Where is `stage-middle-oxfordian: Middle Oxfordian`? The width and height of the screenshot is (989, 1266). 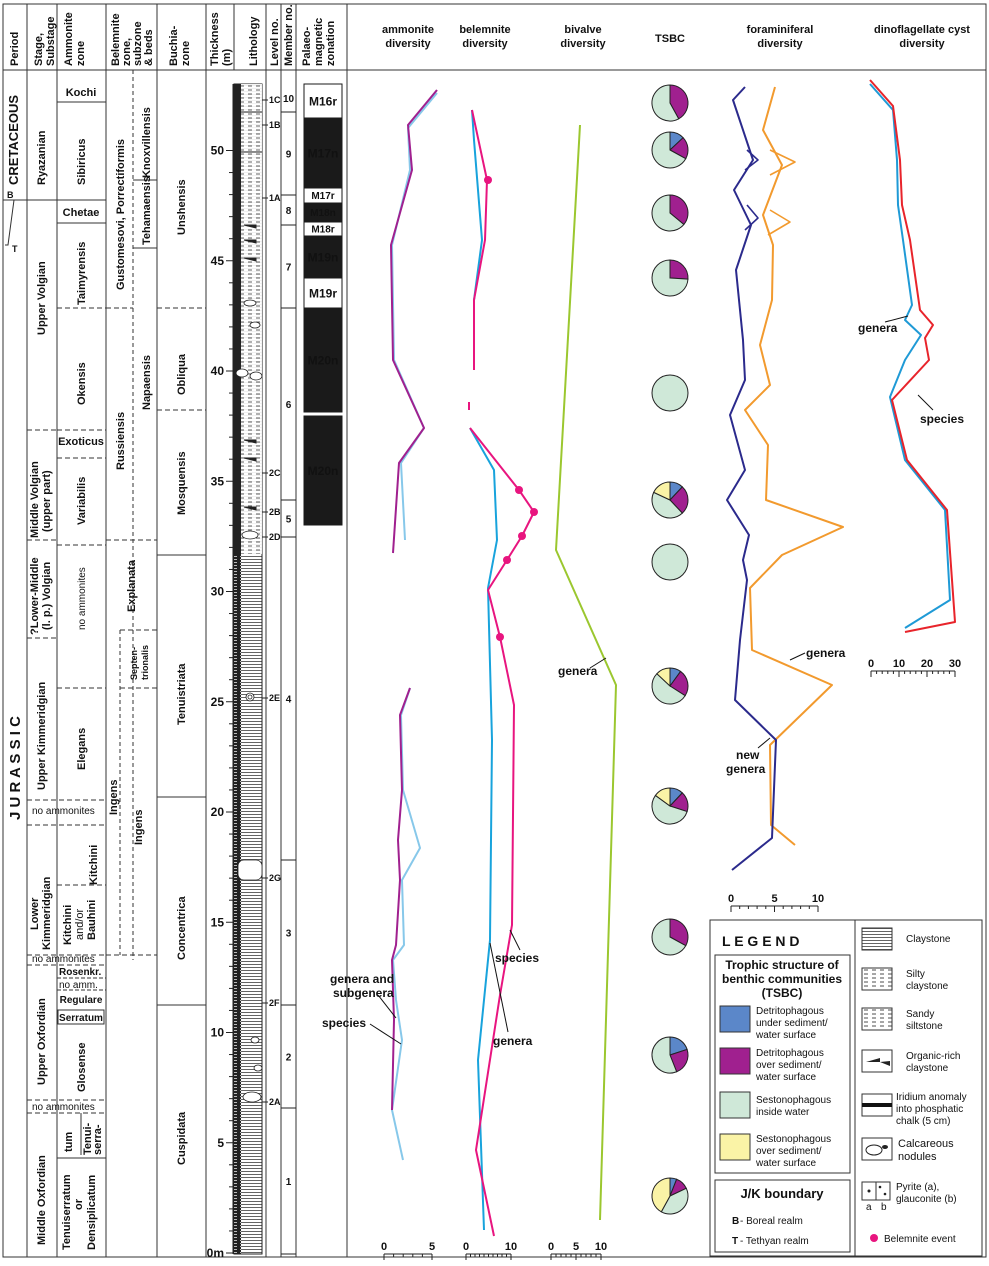
stage-middle-oxfordian: Middle Oxfordian is located at coordinates (42, 1200).